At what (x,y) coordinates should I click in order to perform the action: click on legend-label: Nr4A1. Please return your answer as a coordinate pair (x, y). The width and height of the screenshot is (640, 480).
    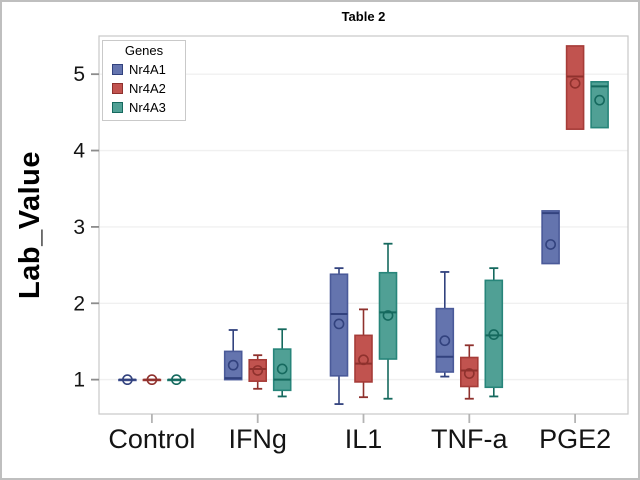
    Looking at the image, I should click on (147, 69).